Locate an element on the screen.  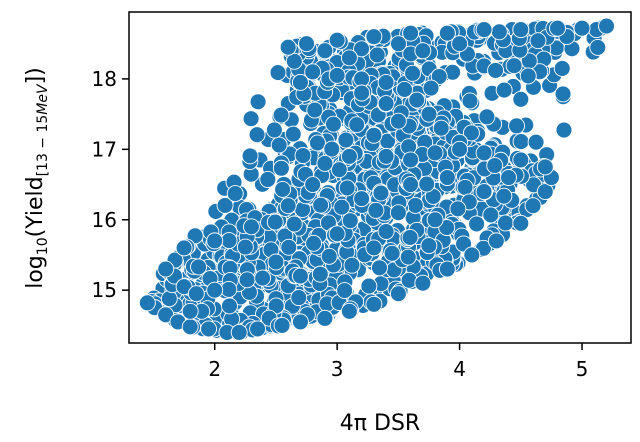
y-label-range: [13 − 15 is located at coordinates (43, 146).